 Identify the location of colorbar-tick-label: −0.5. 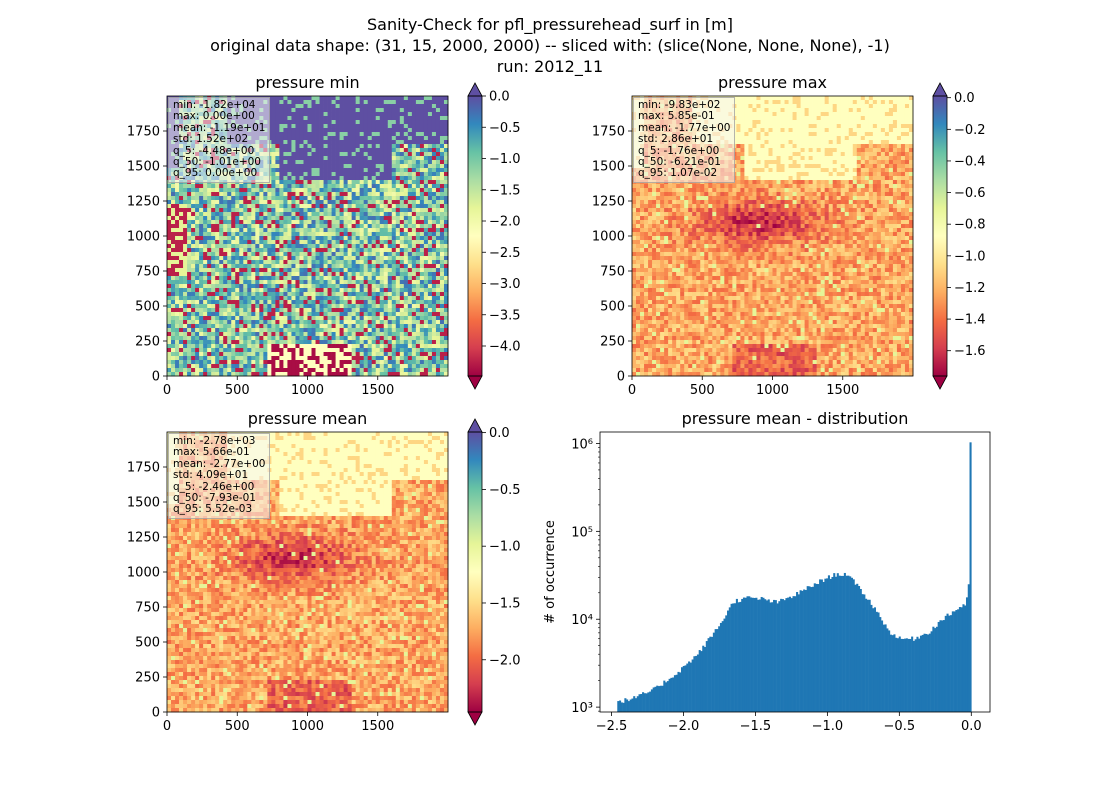
(505, 128).